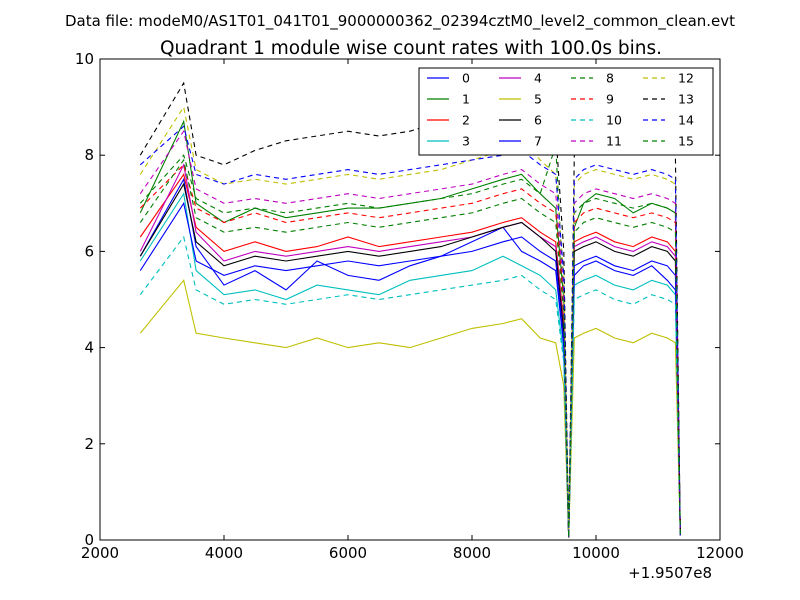  Describe the element at coordinates (610, 78) in the screenshot. I see `legend-label-8: 8` at that location.